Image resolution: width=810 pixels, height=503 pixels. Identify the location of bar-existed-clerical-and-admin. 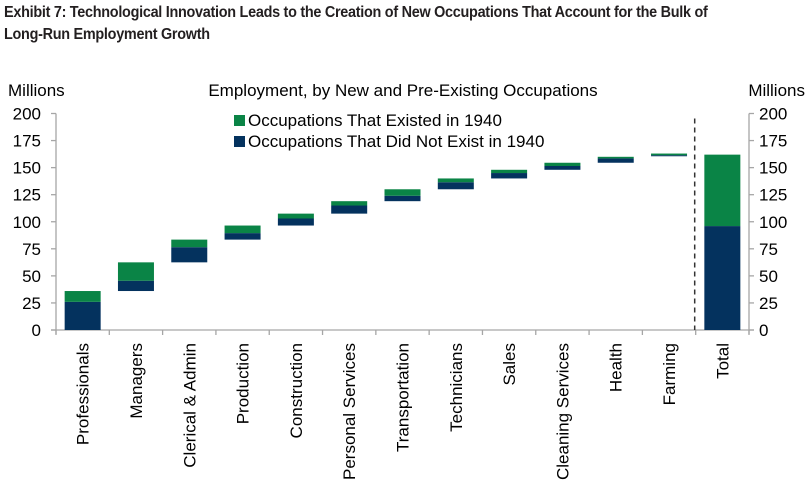
(189, 243).